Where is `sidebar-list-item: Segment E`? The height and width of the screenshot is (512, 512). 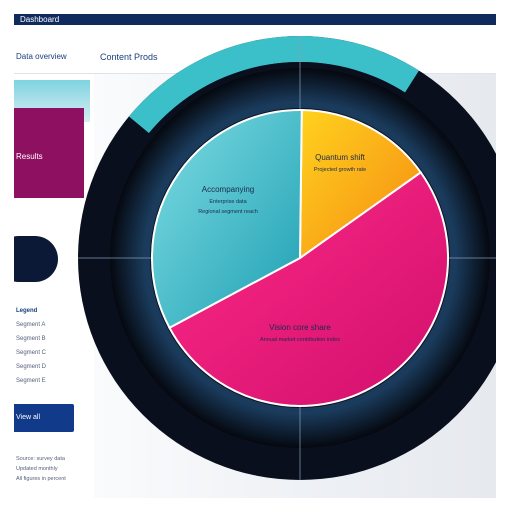
sidebar-list-item: Segment E is located at coordinates (31, 381).